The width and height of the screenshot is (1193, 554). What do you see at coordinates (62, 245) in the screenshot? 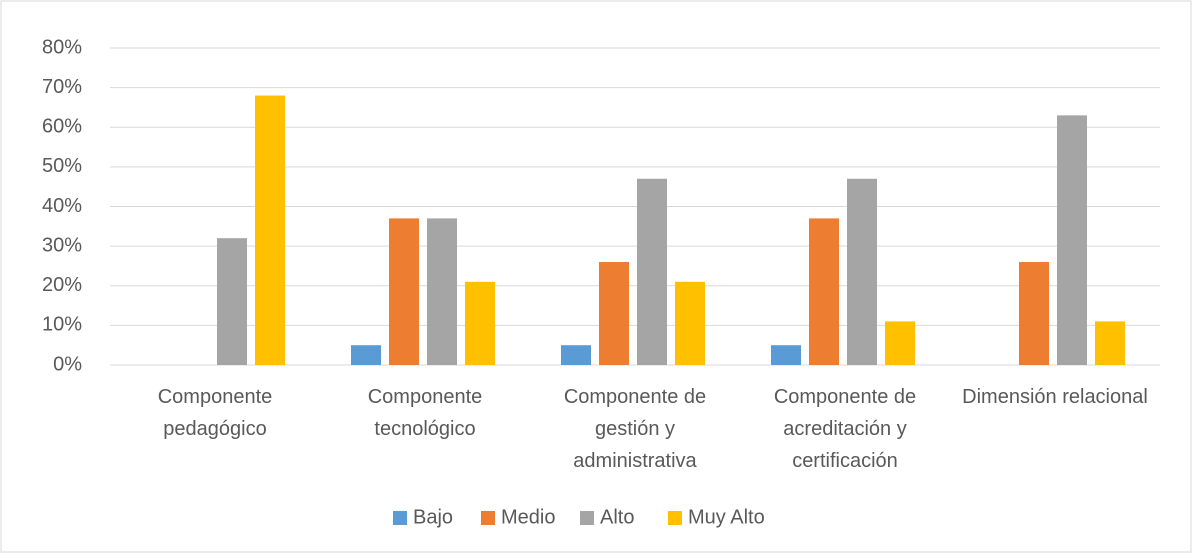
I see `y-tick-label: 30%` at bounding box center [62, 245].